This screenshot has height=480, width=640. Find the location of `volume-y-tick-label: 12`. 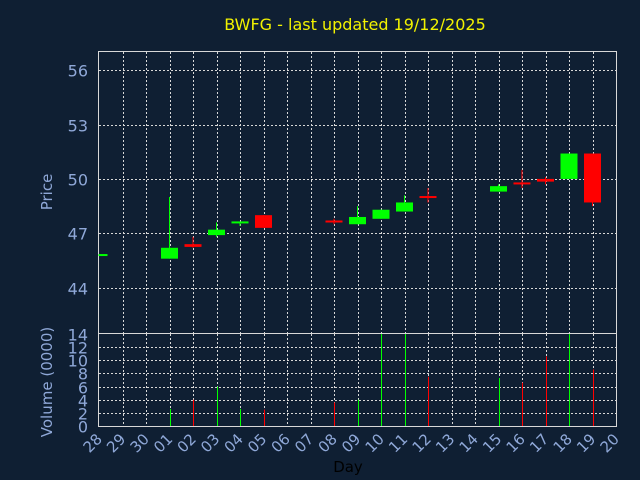

volume-y-tick-label: 12 is located at coordinates (78, 348).